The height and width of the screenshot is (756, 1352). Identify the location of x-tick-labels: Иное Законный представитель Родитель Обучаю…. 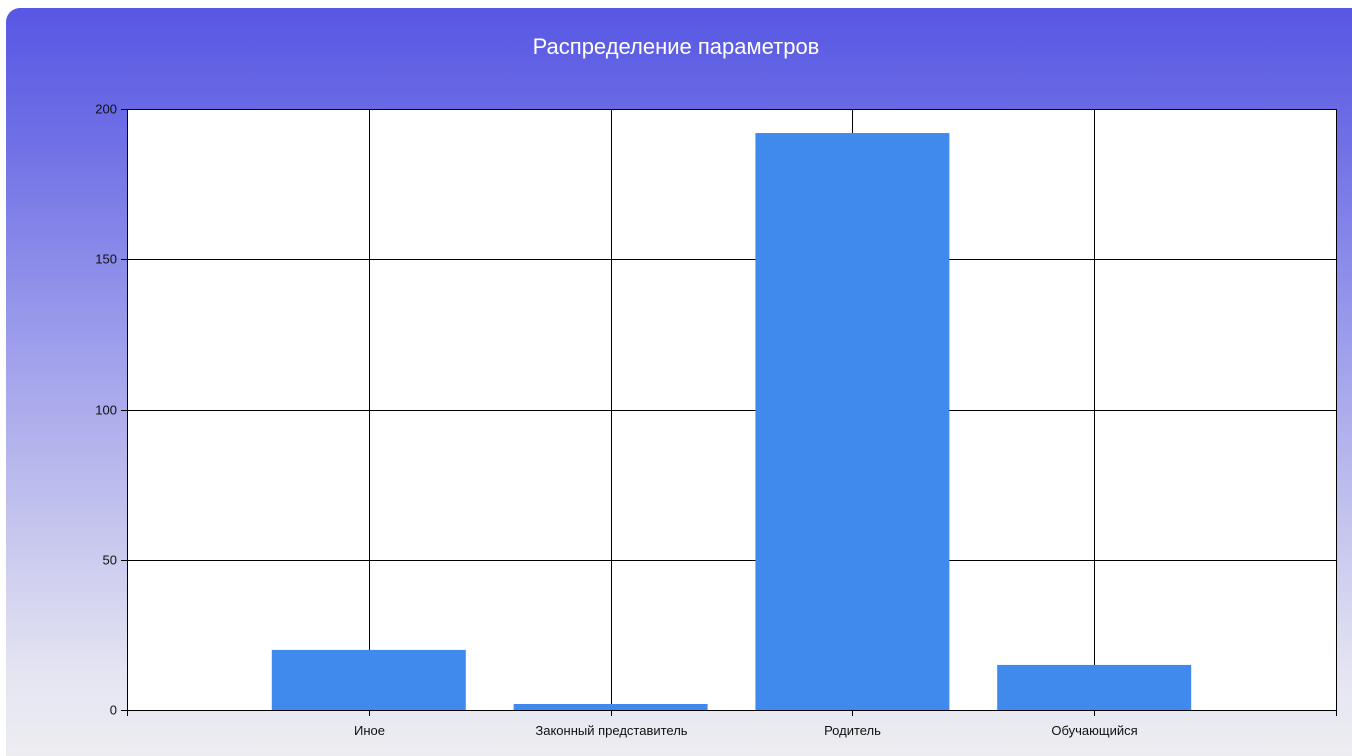
(746, 730).